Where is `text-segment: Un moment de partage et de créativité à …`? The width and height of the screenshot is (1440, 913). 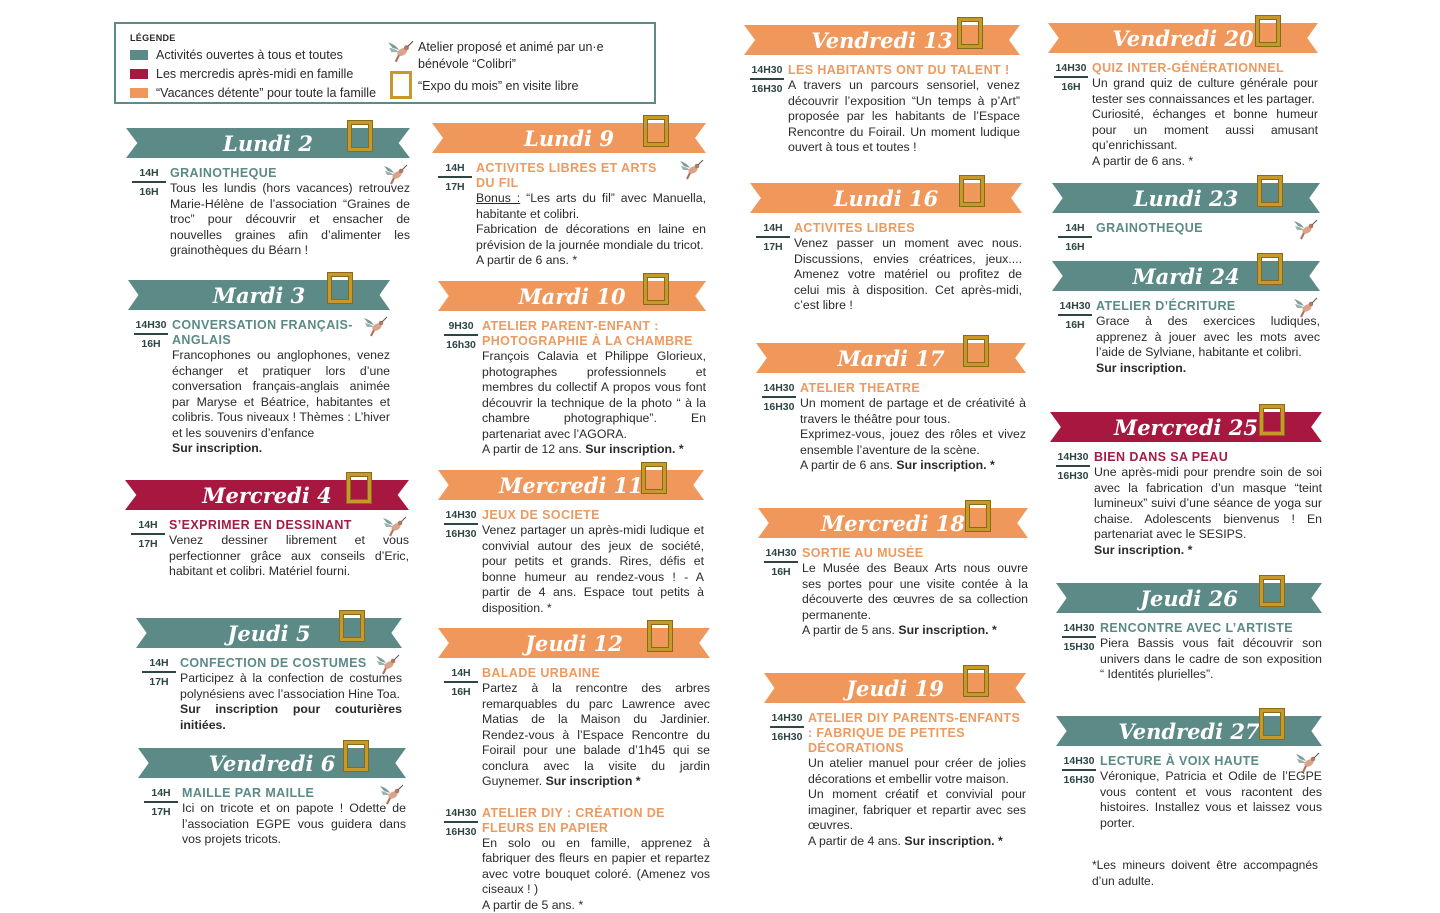 text-segment: Un moment de partage et de créativité à … is located at coordinates (913, 411).